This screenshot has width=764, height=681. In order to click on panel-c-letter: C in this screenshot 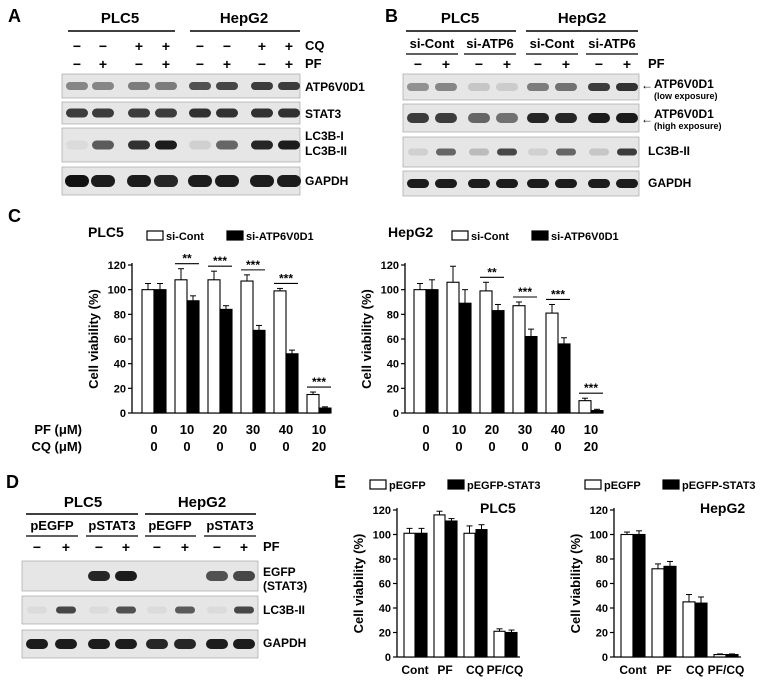, I will do `click(14, 216)`.